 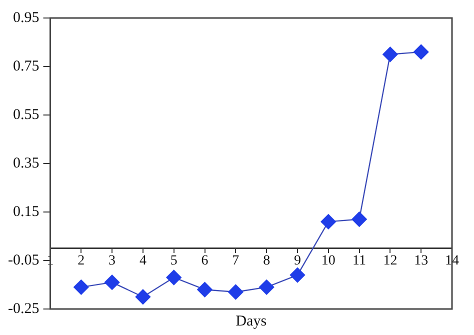 I want to click on x-tick-label: 2, so click(x=81, y=260).